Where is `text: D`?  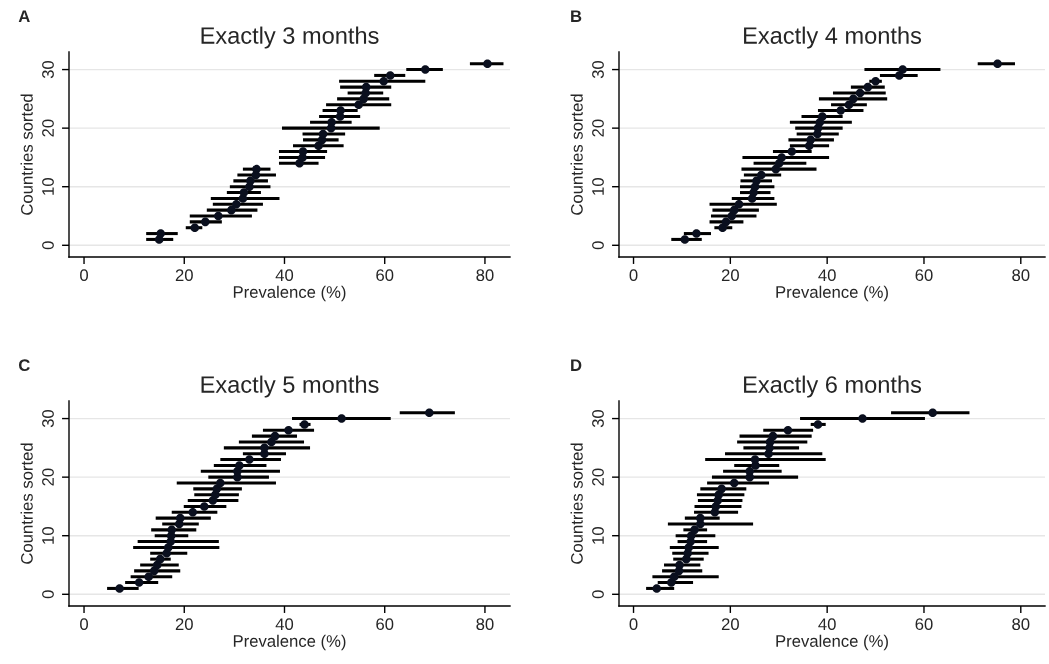
text: D is located at coordinates (576, 365).